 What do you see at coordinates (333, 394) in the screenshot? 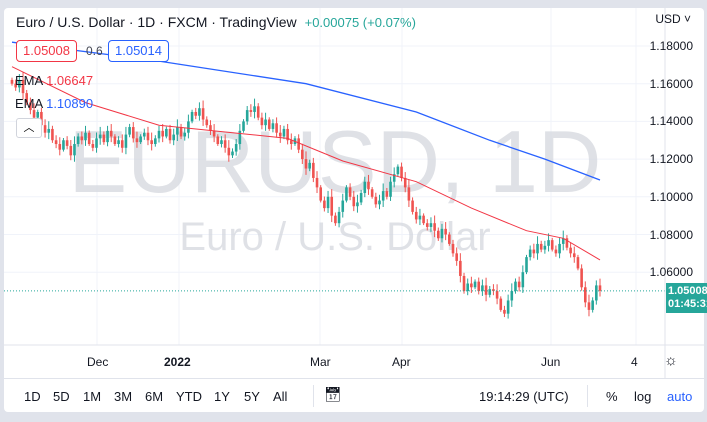
I see `calendar-goto-icon: 📅︎` at bounding box center [333, 394].